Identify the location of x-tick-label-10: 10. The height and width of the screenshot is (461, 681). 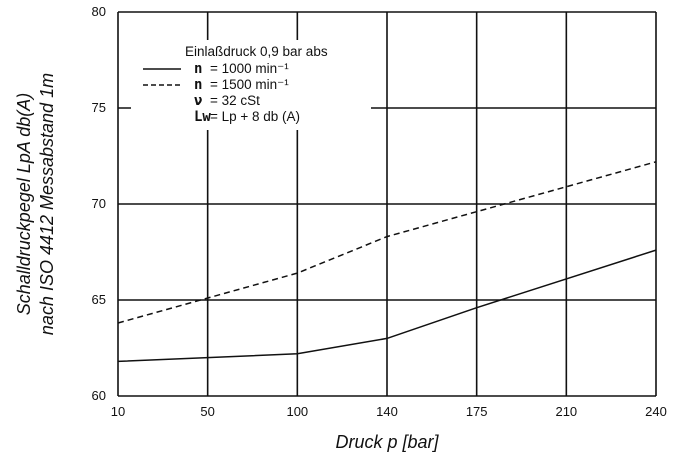
(118, 411).